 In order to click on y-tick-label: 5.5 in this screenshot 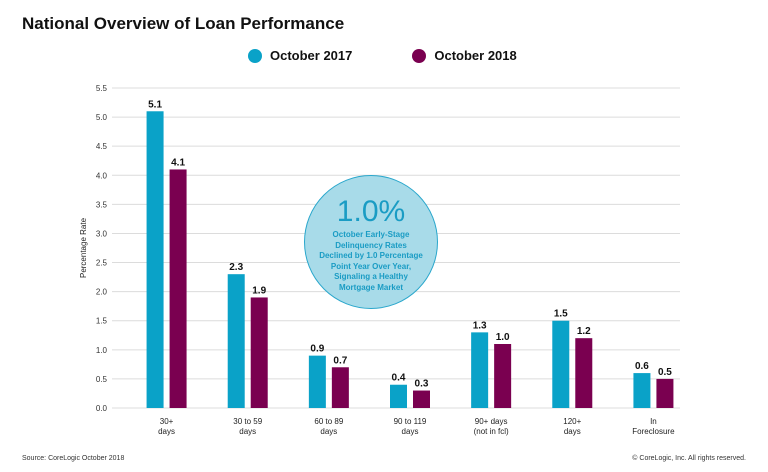, I will do `click(102, 88)`.